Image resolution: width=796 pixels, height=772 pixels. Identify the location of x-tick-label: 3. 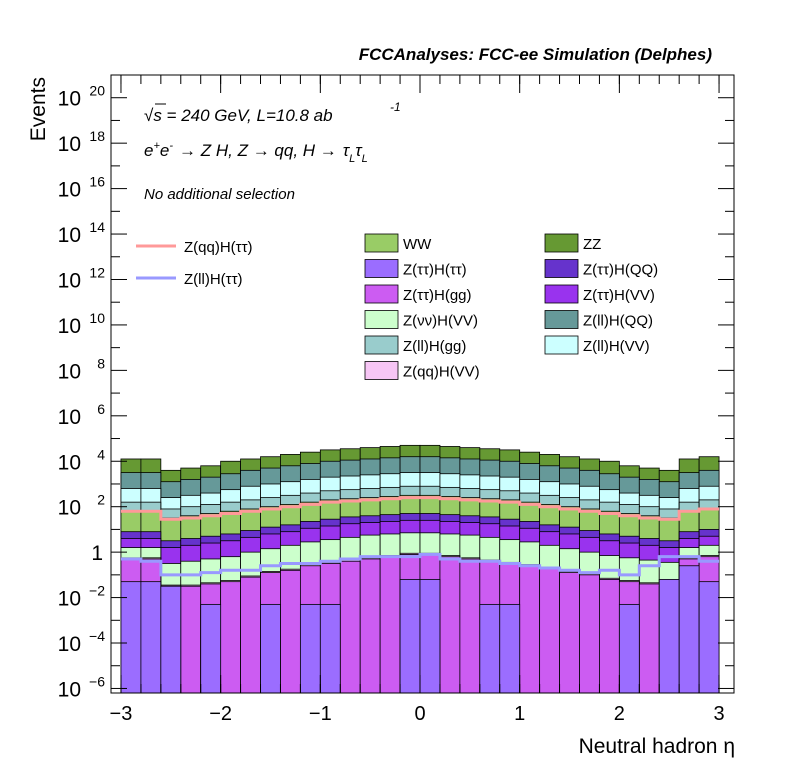
(718, 714).